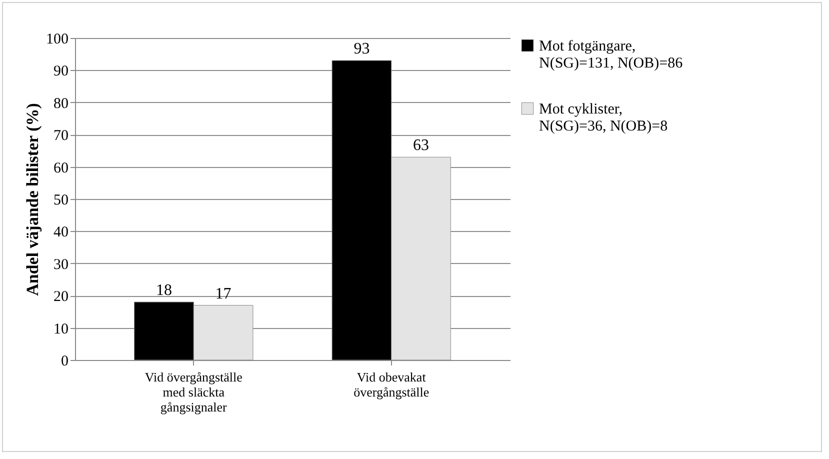 This screenshot has width=829, height=459. Describe the element at coordinates (362, 49) in the screenshot. I see `data-label: 93` at that location.